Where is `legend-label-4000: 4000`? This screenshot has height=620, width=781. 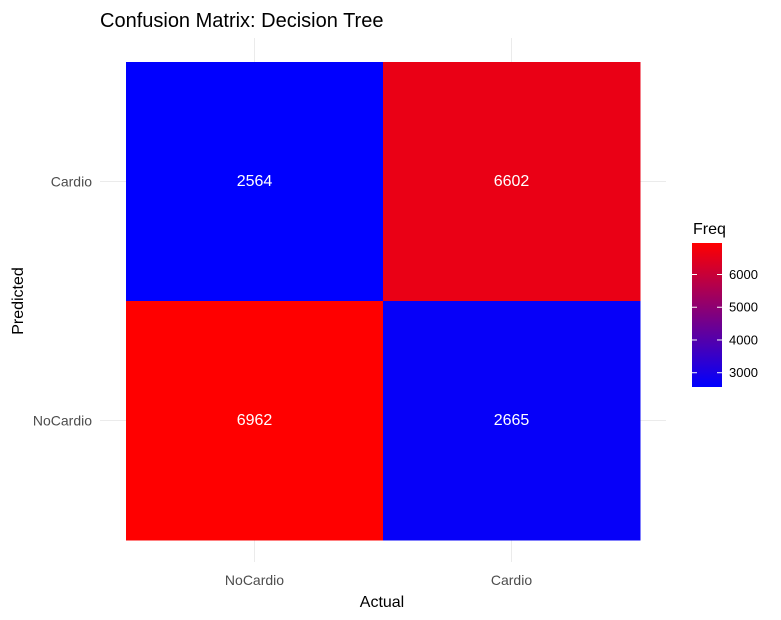
legend-label-4000: 4000 is located at coordinates (743, 339).